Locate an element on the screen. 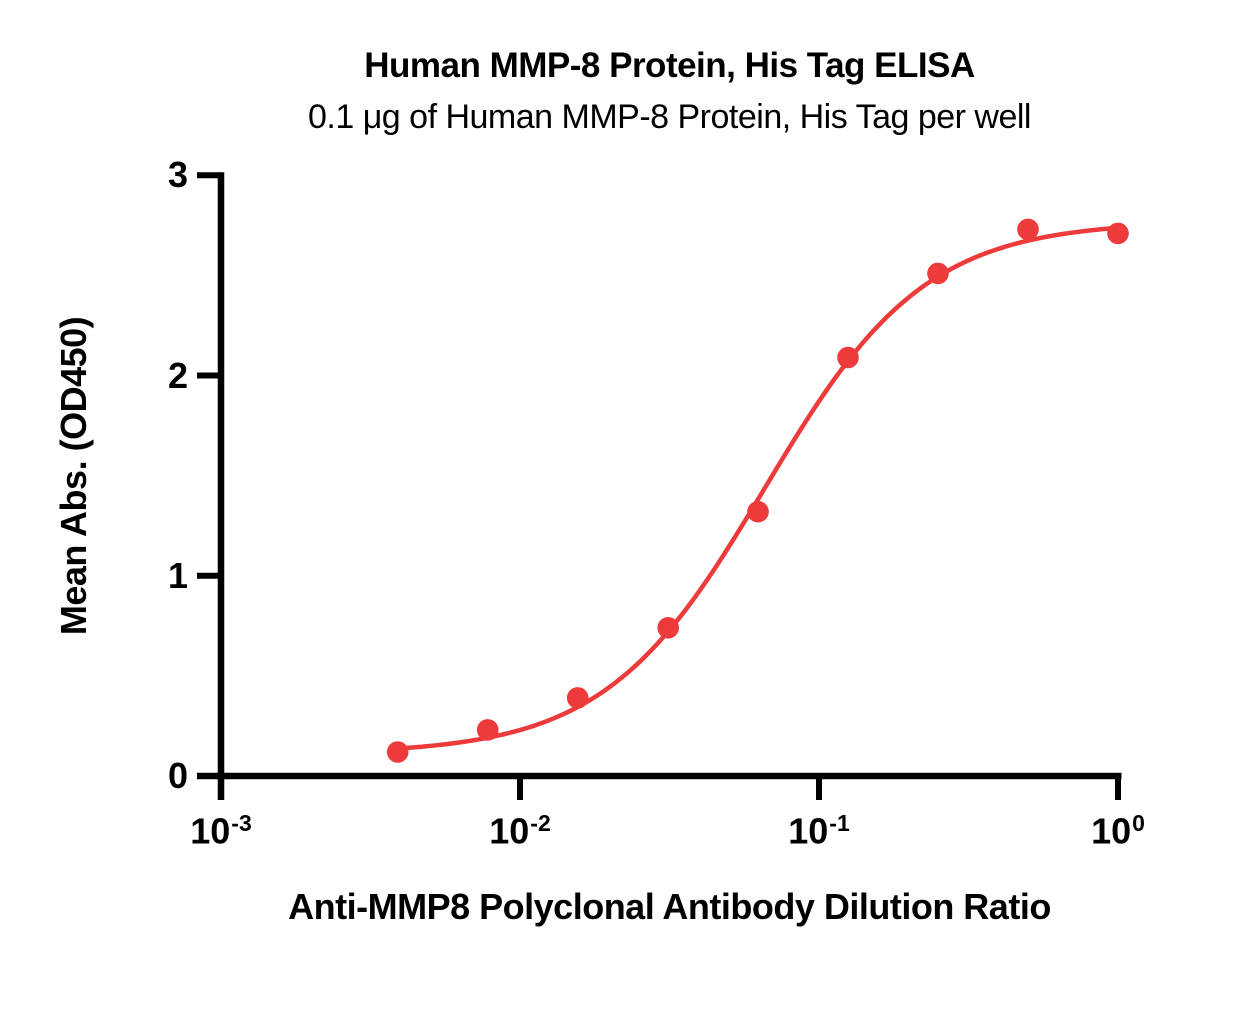  x-tick-label: 10⁰ is located at coordinates (1118, 831).